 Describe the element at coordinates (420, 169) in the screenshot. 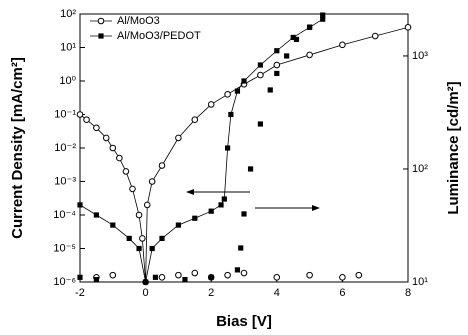

I see `y2-tick-label: 10²` at that location.